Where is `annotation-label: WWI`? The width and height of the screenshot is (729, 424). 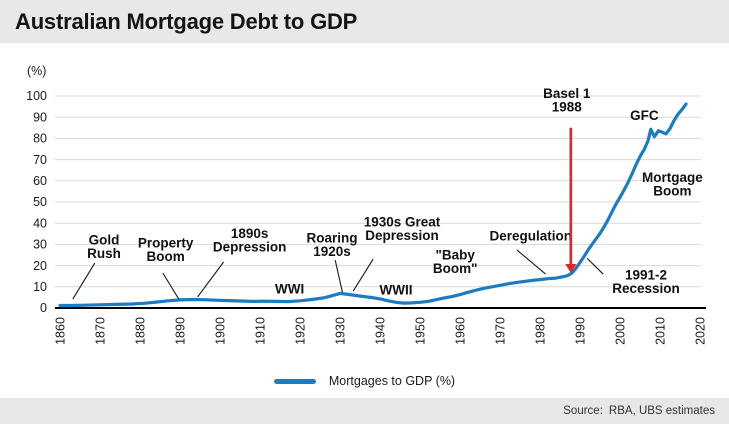 annotation-label: WWI is located at coordinates (289, 289).